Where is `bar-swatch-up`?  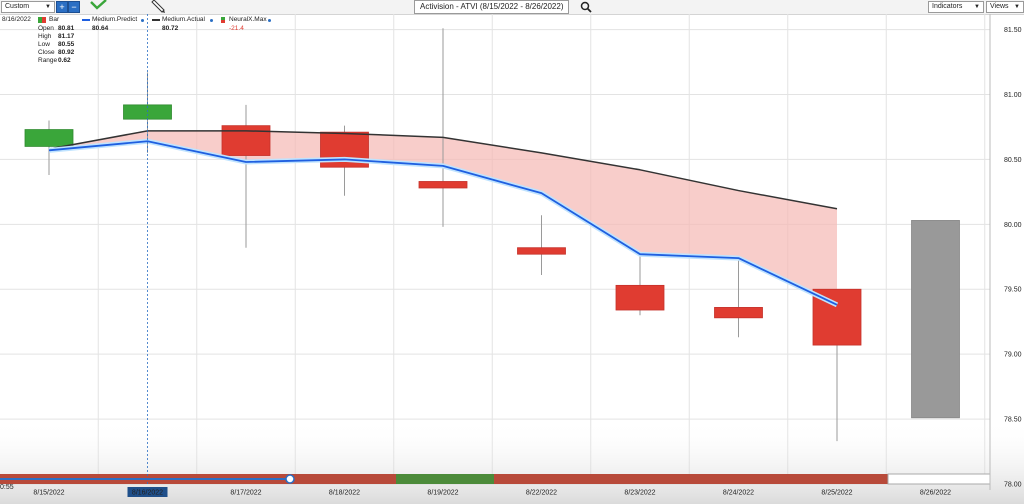
bar-swatch-up is located at coordinates (40, 20).